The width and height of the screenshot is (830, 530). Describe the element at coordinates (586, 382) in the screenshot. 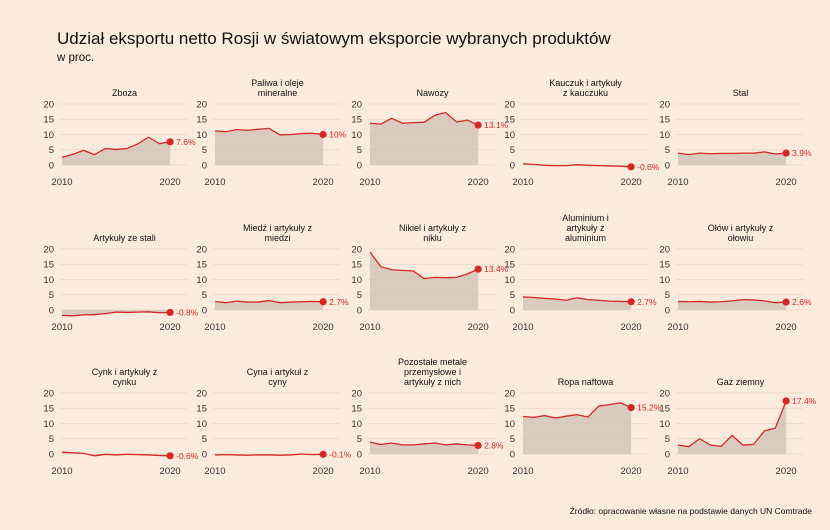

I see `panel-title: Ropa naftowa` at that location.